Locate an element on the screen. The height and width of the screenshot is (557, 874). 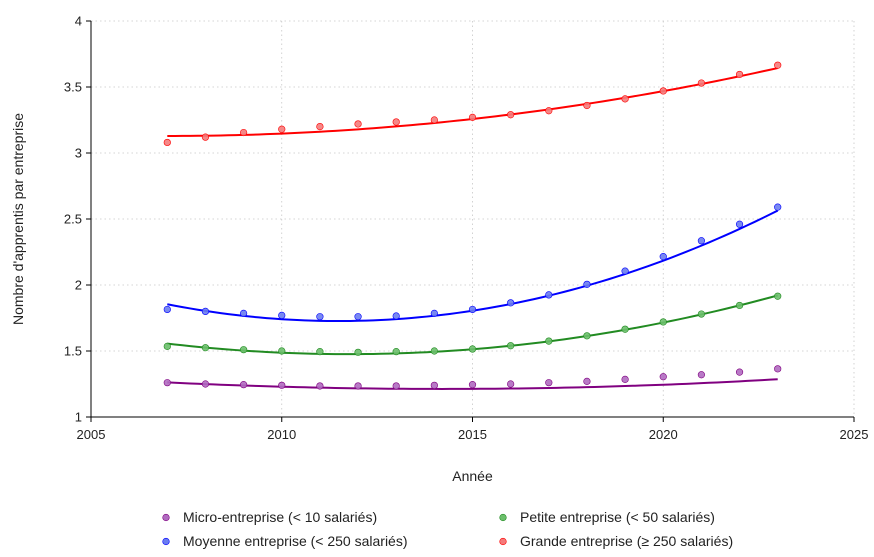
y-tick-label: 2 is located at coordinates (78, 285).